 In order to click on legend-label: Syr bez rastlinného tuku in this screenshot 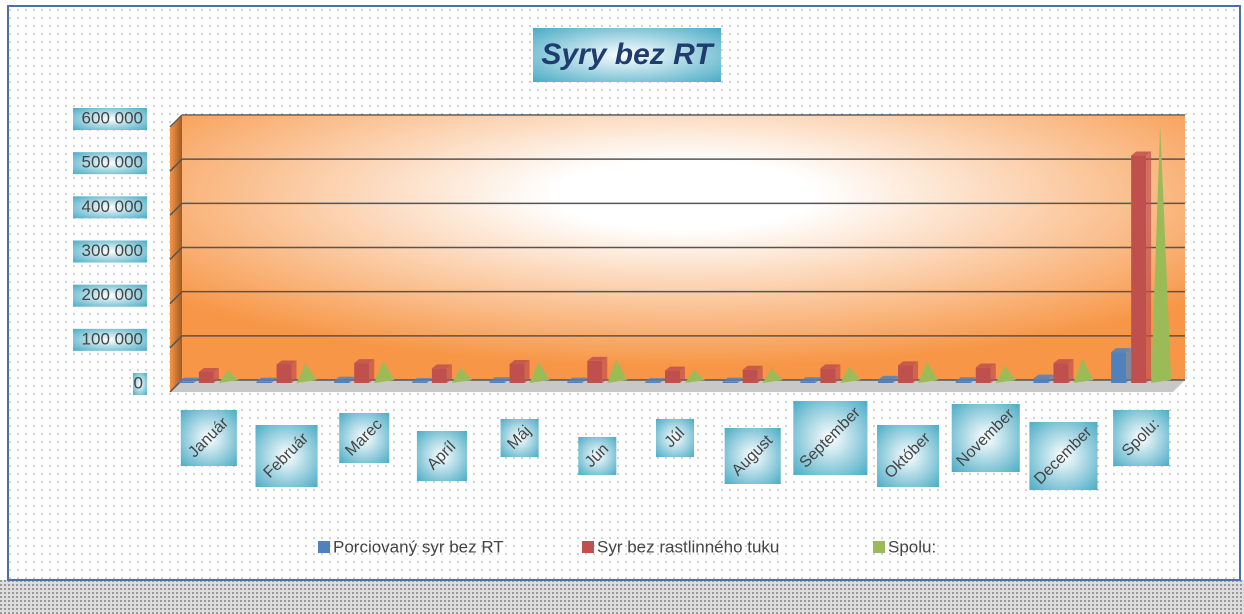, I will do `click(688, 546)`.